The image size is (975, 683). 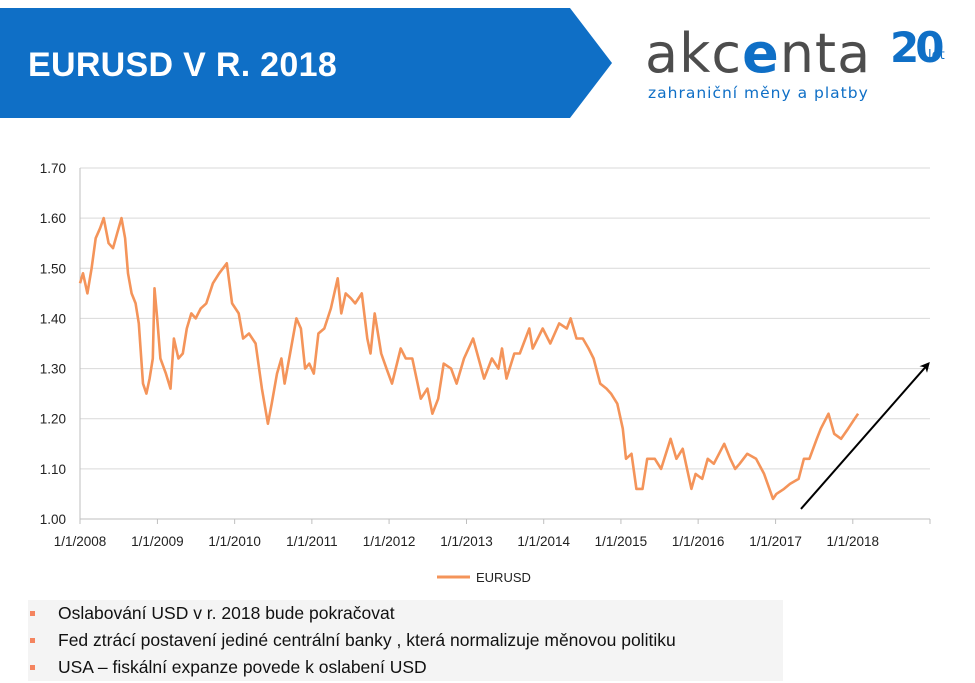 I want to click on y-tick-label: 1.40, so click(x=53, y=318).